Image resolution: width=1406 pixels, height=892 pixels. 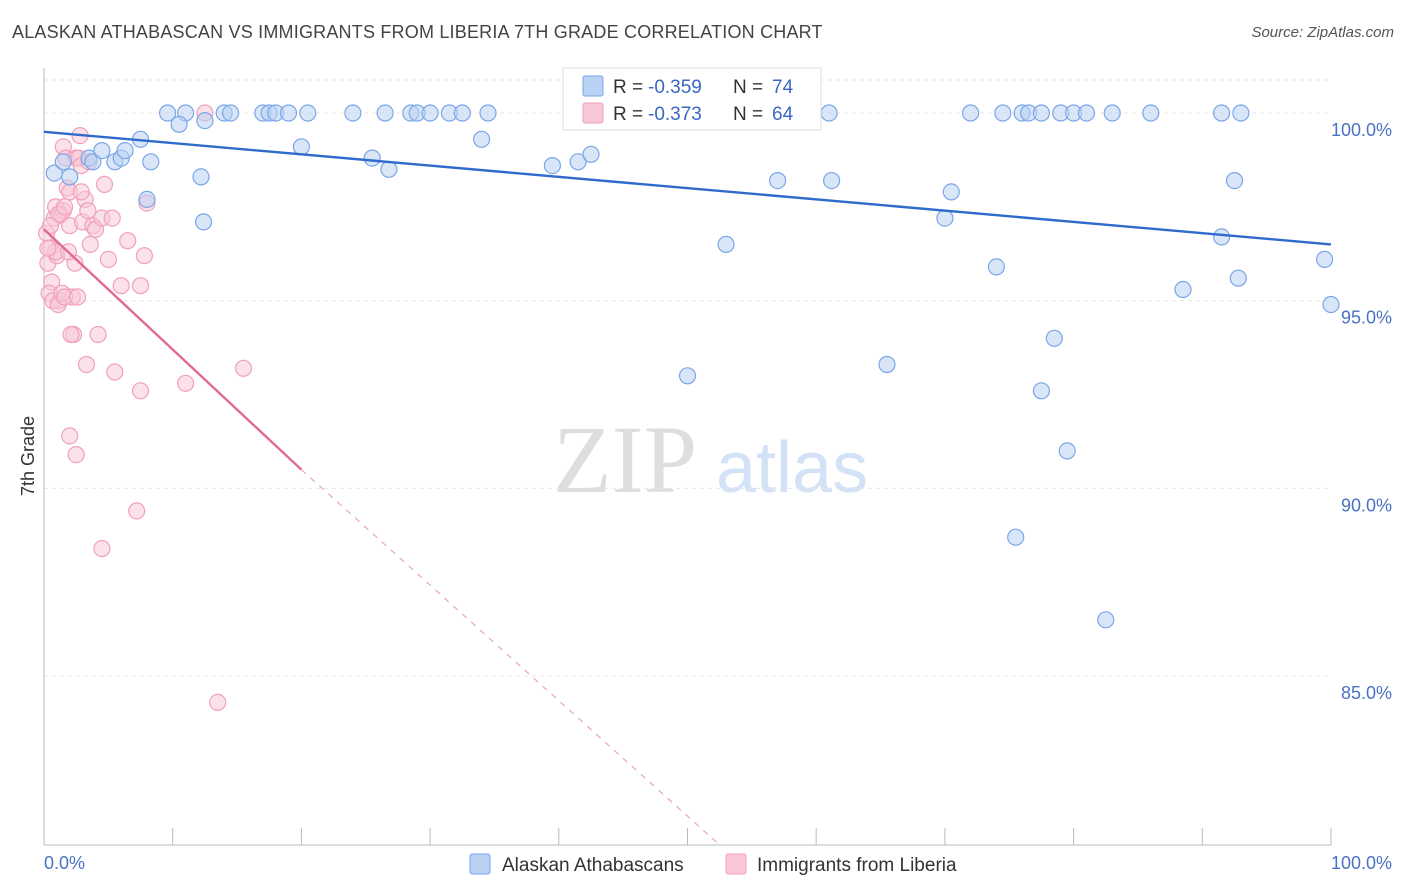 I want to click on legend-bottom-pink-label: Immigrants from Liberia, so click(x=857, y=865).